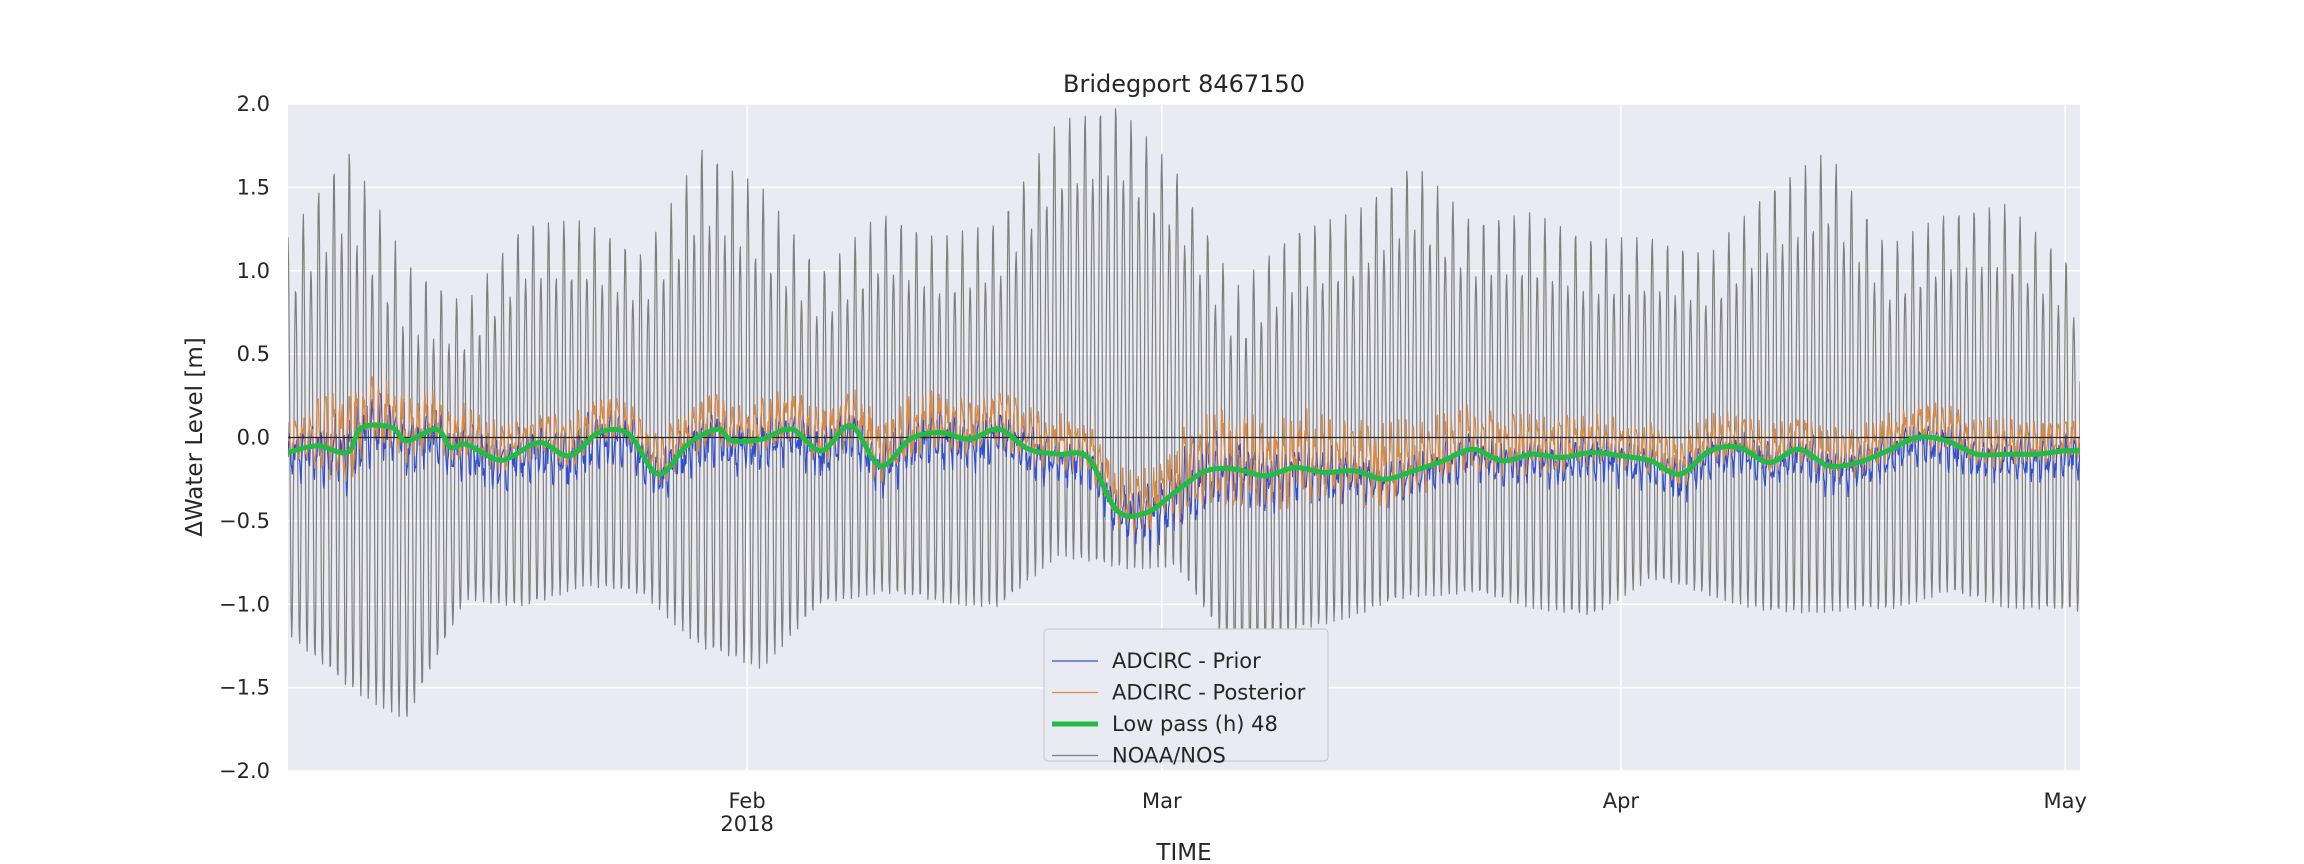  What do you see at coordinates (195, 436) in the screenshot?
I see `y-axis-label: ΔWater Level [m]` at bounding box center [195, 436].